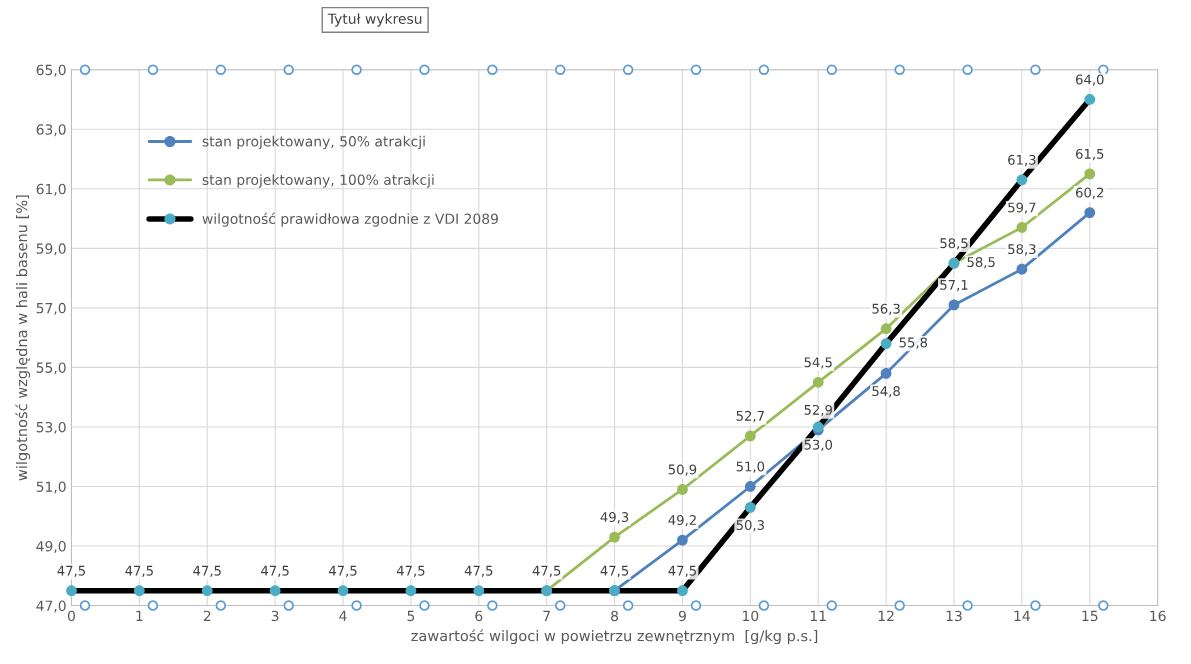  I want to click on x-tick-label: 4, so click(343, 615).